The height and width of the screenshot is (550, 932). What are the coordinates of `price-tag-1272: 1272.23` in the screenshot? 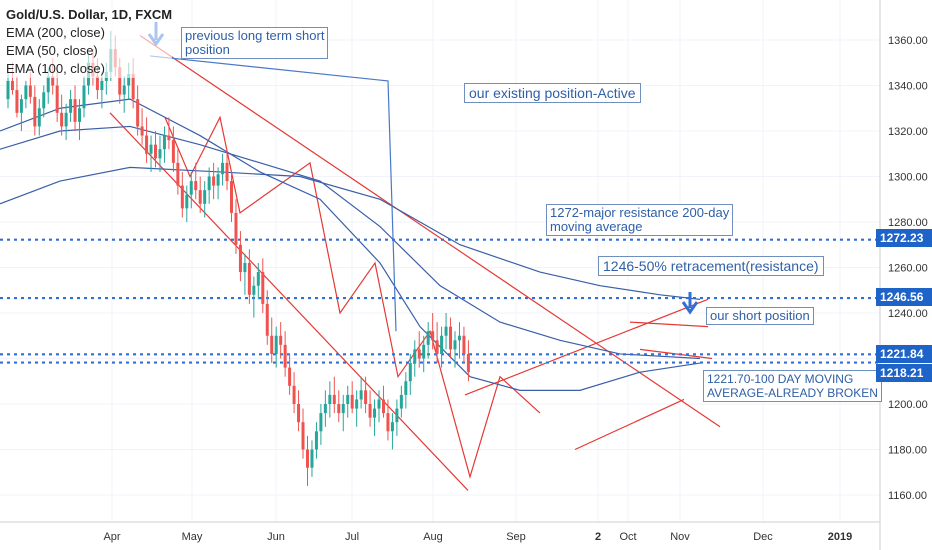 It's located at (904, 238).